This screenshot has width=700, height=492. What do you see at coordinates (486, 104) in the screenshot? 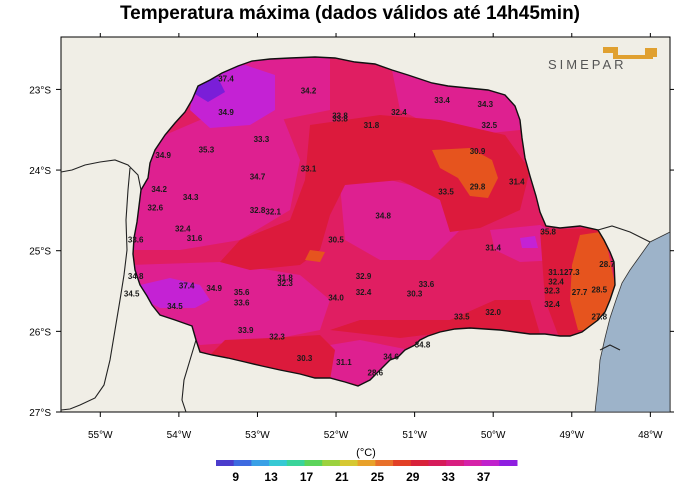
I see `station-value-label: 34.3` at bounding box center [486, 104].